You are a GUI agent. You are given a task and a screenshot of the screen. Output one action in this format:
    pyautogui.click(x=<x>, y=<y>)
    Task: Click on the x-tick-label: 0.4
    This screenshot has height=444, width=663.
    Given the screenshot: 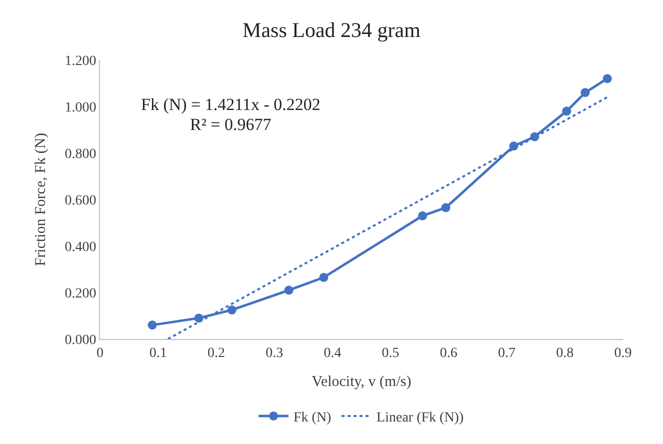 What is the action you would take?
    pyautogui.click(x=333, y=353)
    